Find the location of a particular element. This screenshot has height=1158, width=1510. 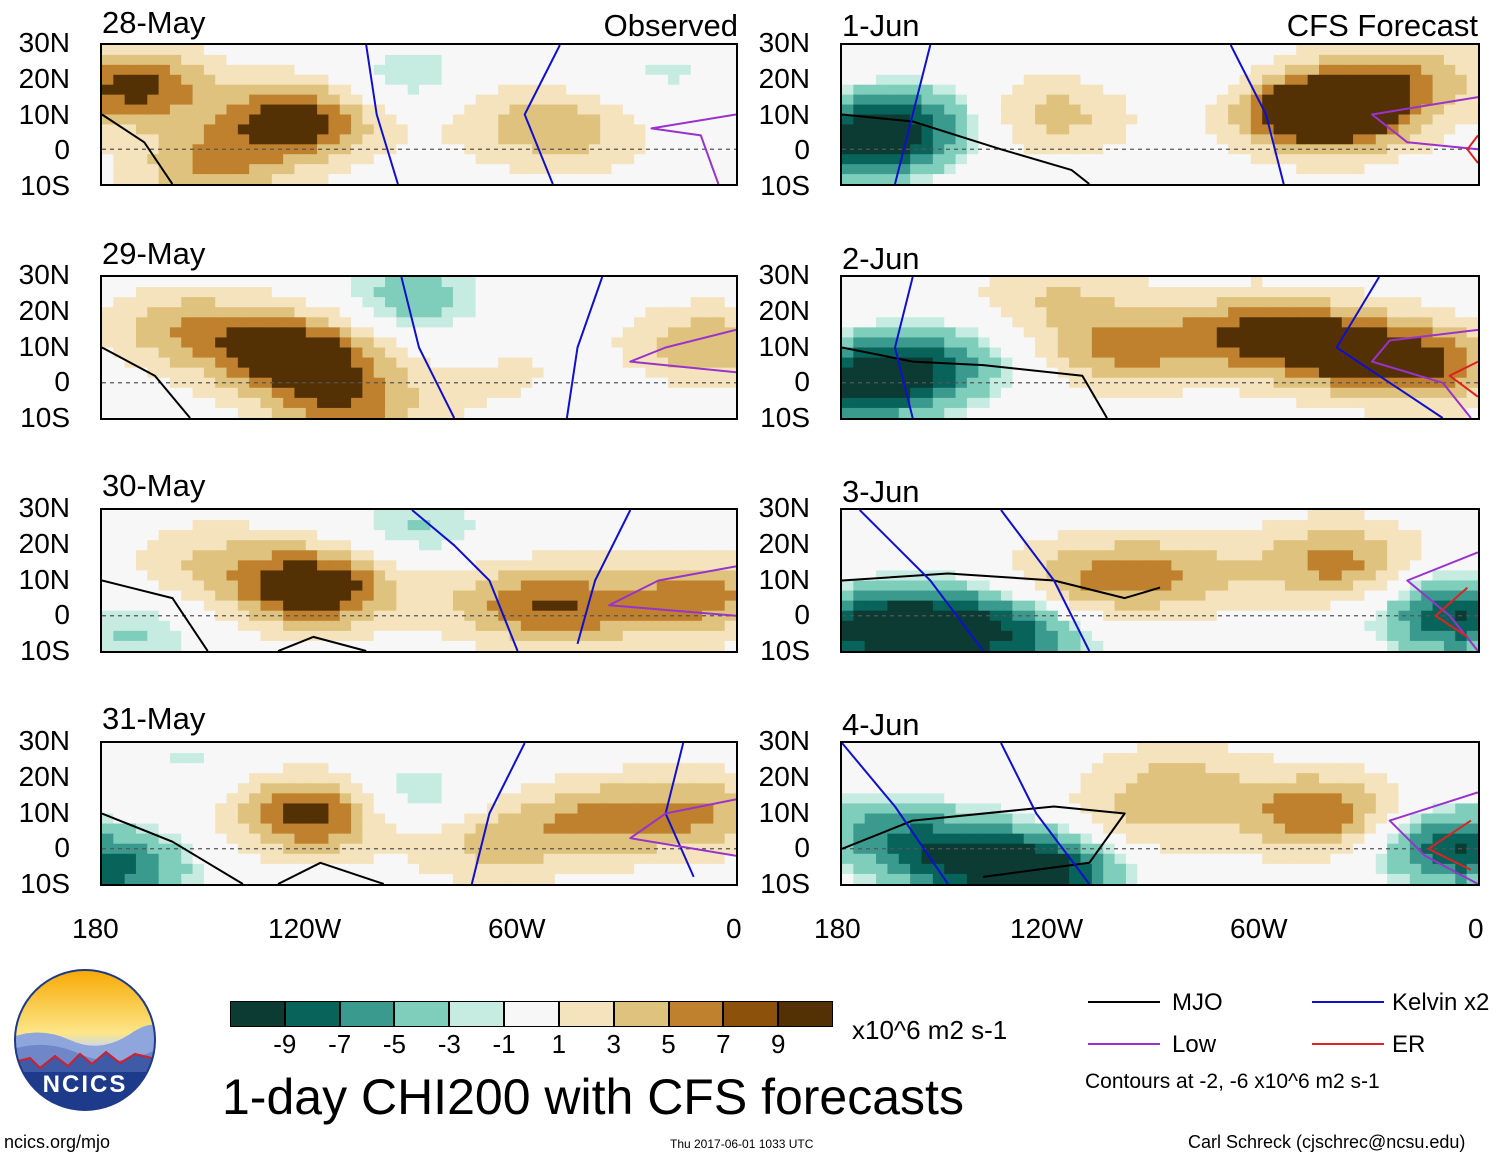

contour-kelvin-x2 is located at coordinates (428, 347).